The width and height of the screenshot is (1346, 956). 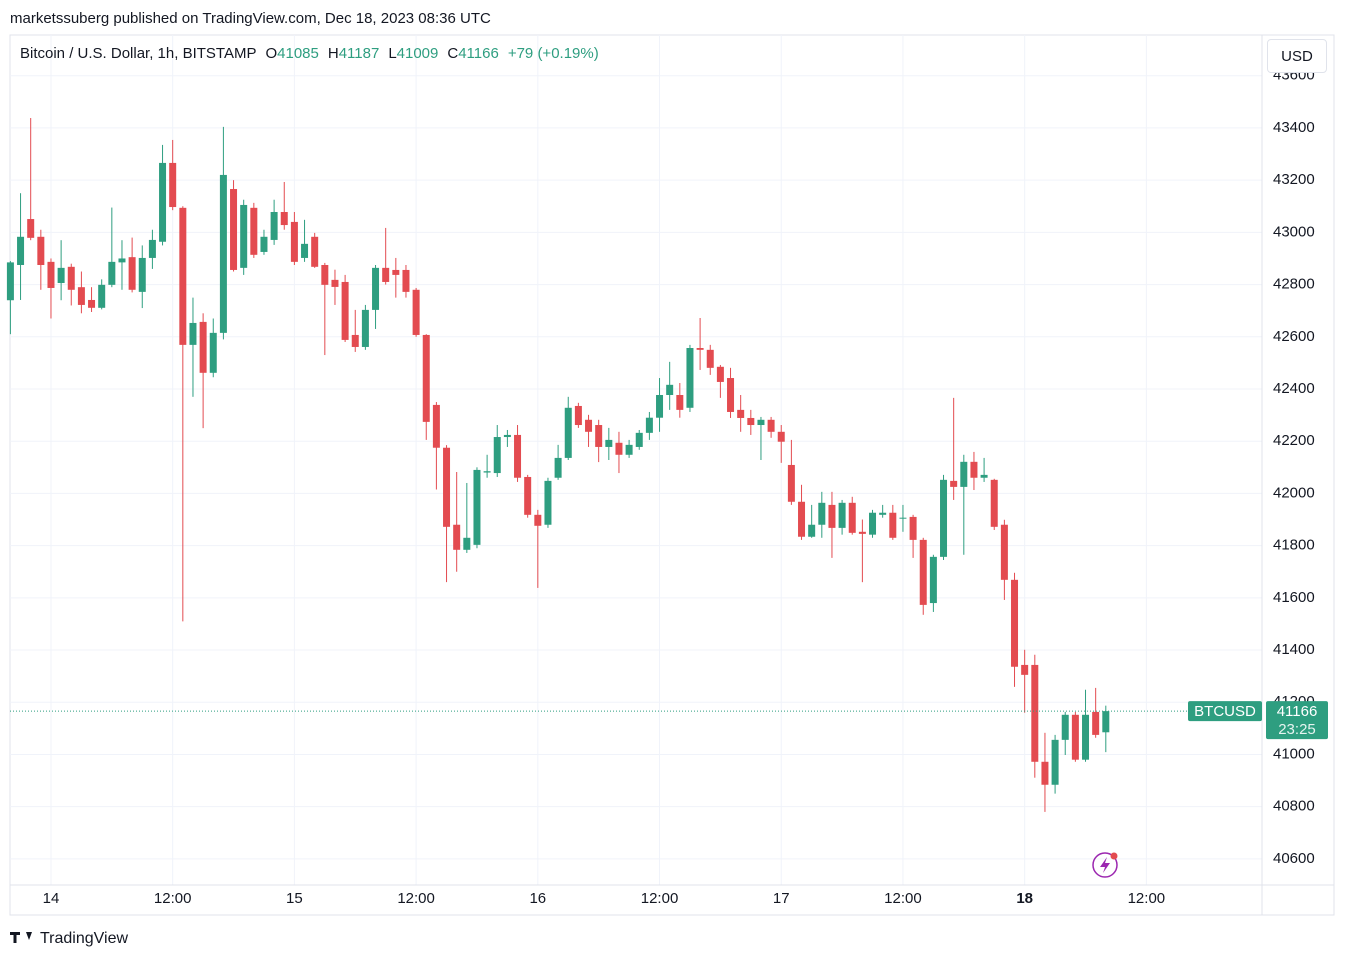 What do you see at coordinates (553, 53) in the screenshot?
I see `change: +79 (+0.19%)` at bounding box center [553, 53].